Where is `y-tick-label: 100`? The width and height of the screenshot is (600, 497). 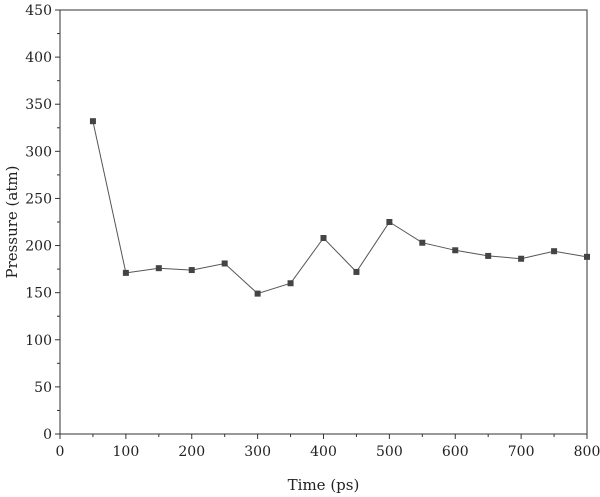 y-tick-label: 100 is located at coordinates (38, 341).